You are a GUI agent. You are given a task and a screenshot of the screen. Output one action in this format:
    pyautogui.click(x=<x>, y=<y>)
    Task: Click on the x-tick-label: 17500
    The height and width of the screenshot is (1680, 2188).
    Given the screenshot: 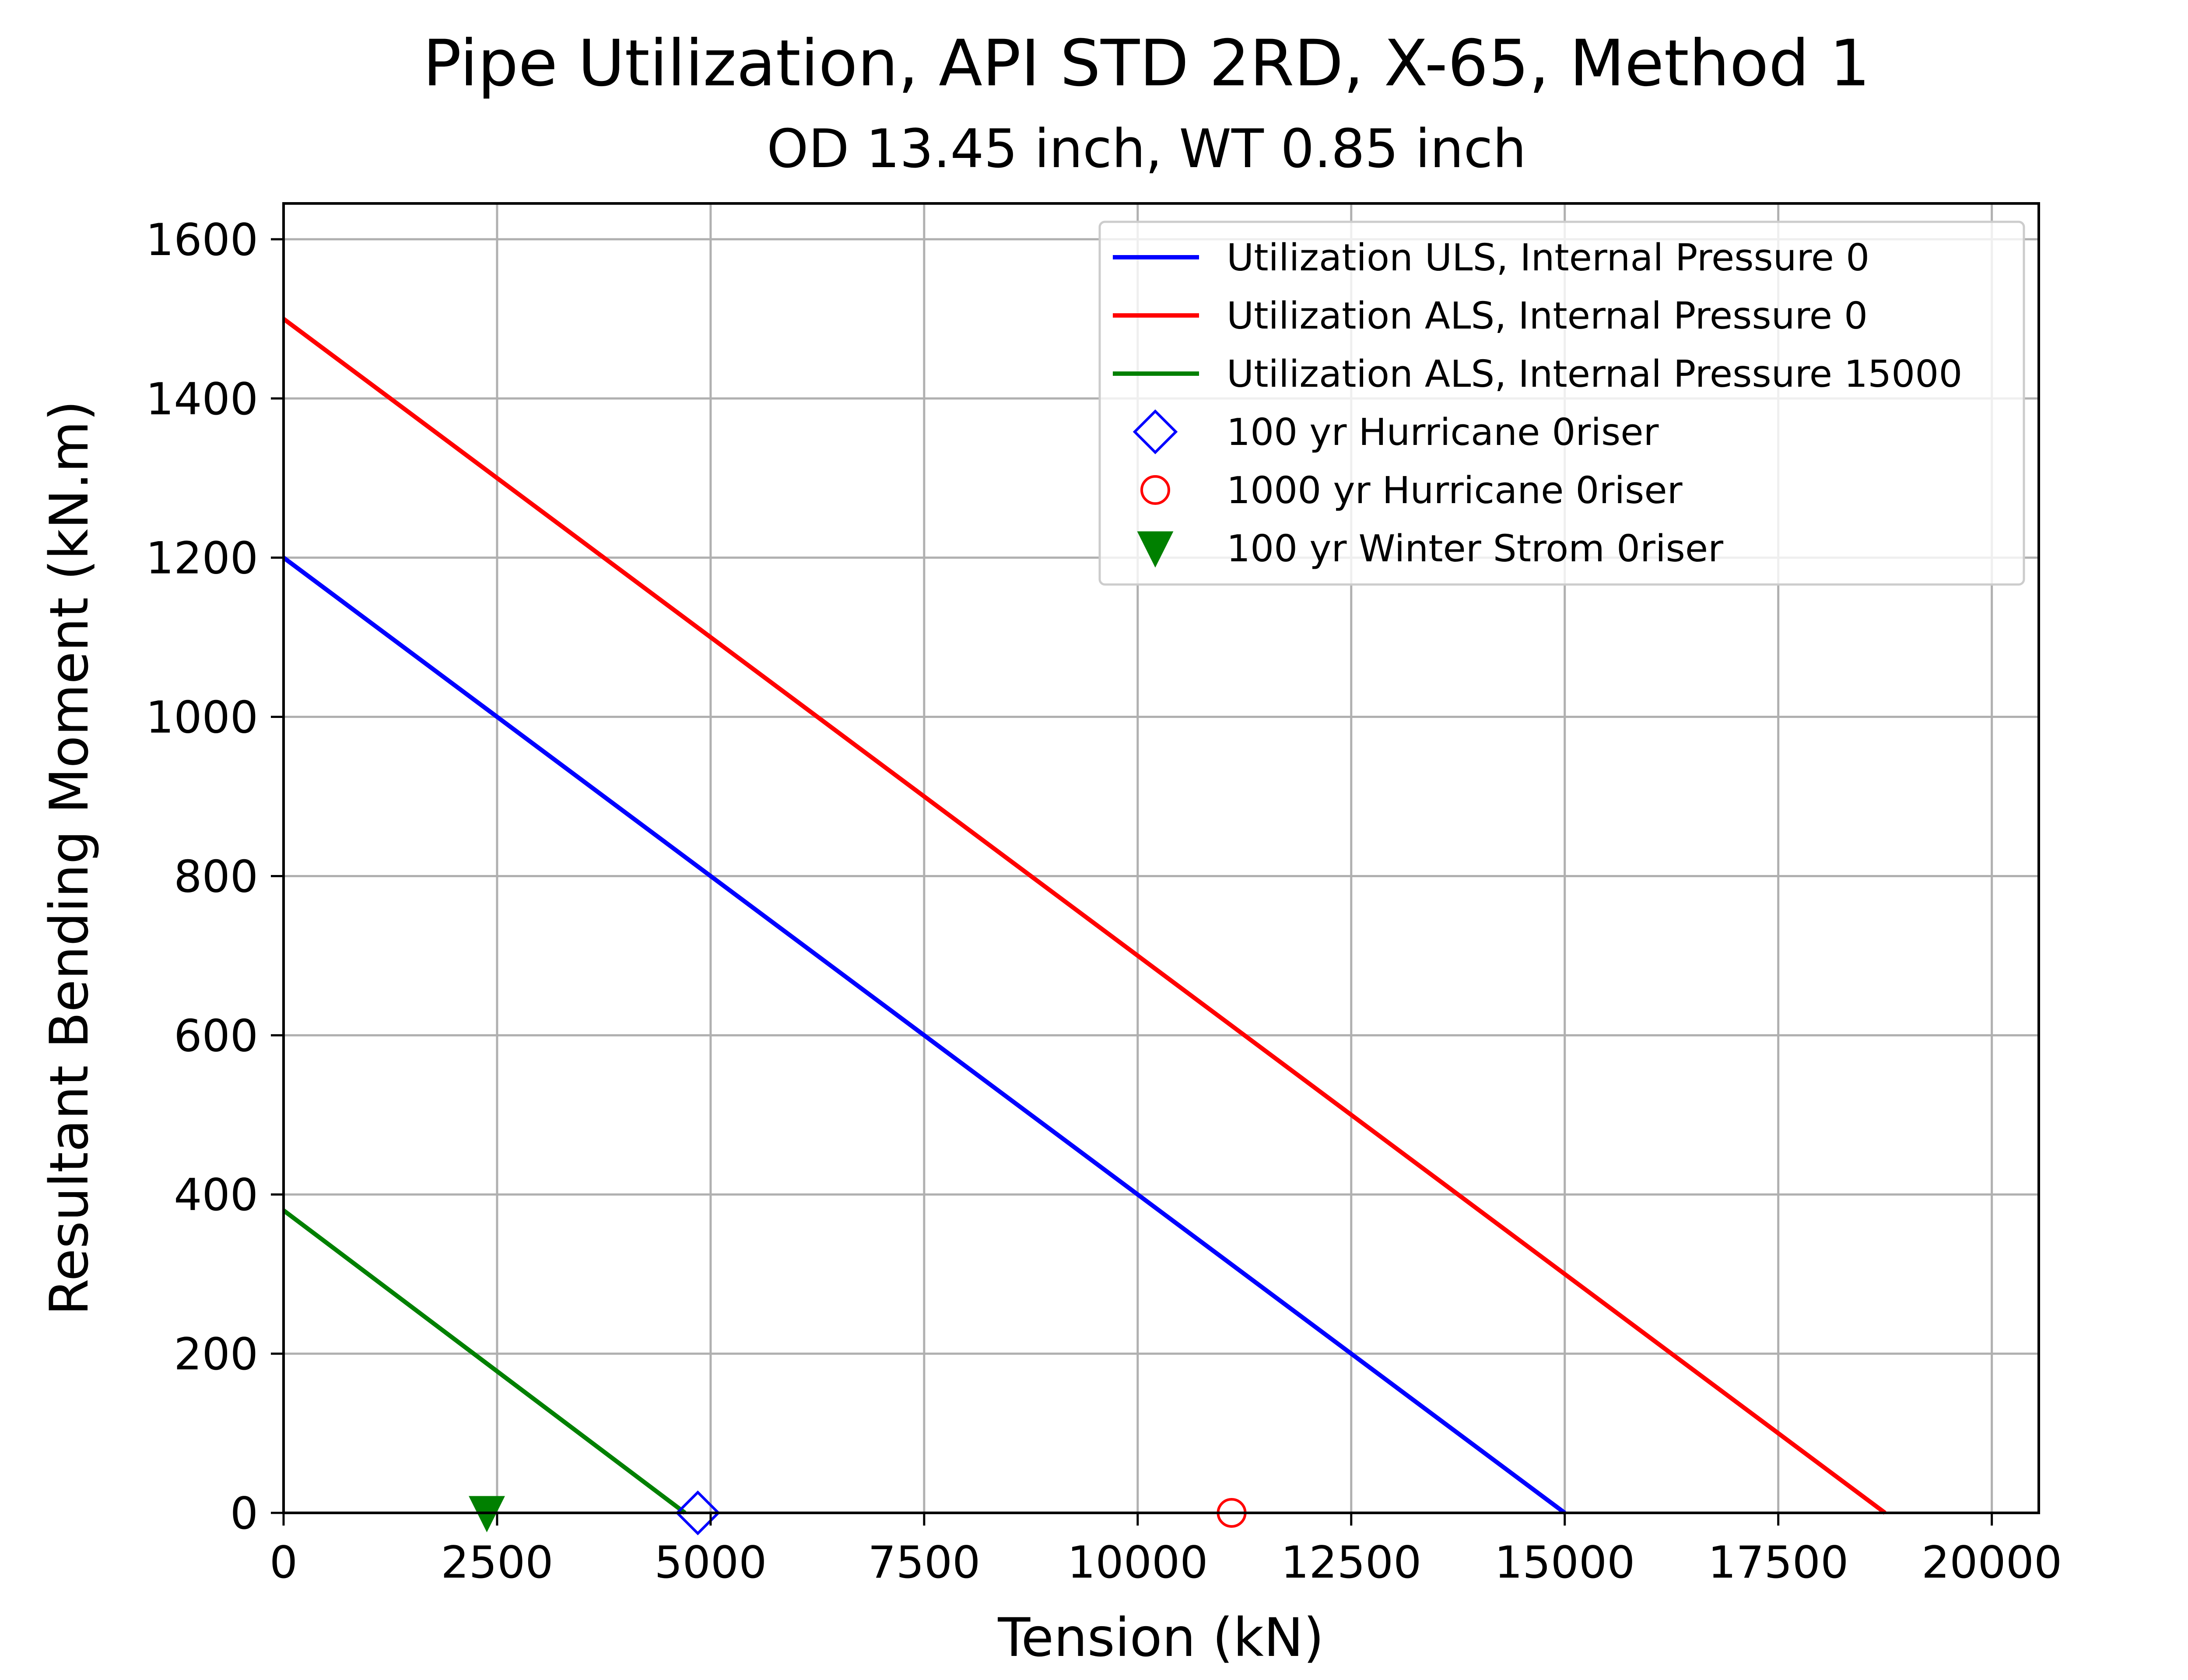 What is the action you would take?
    pyautogui.click(x=1778, y=1562)
    